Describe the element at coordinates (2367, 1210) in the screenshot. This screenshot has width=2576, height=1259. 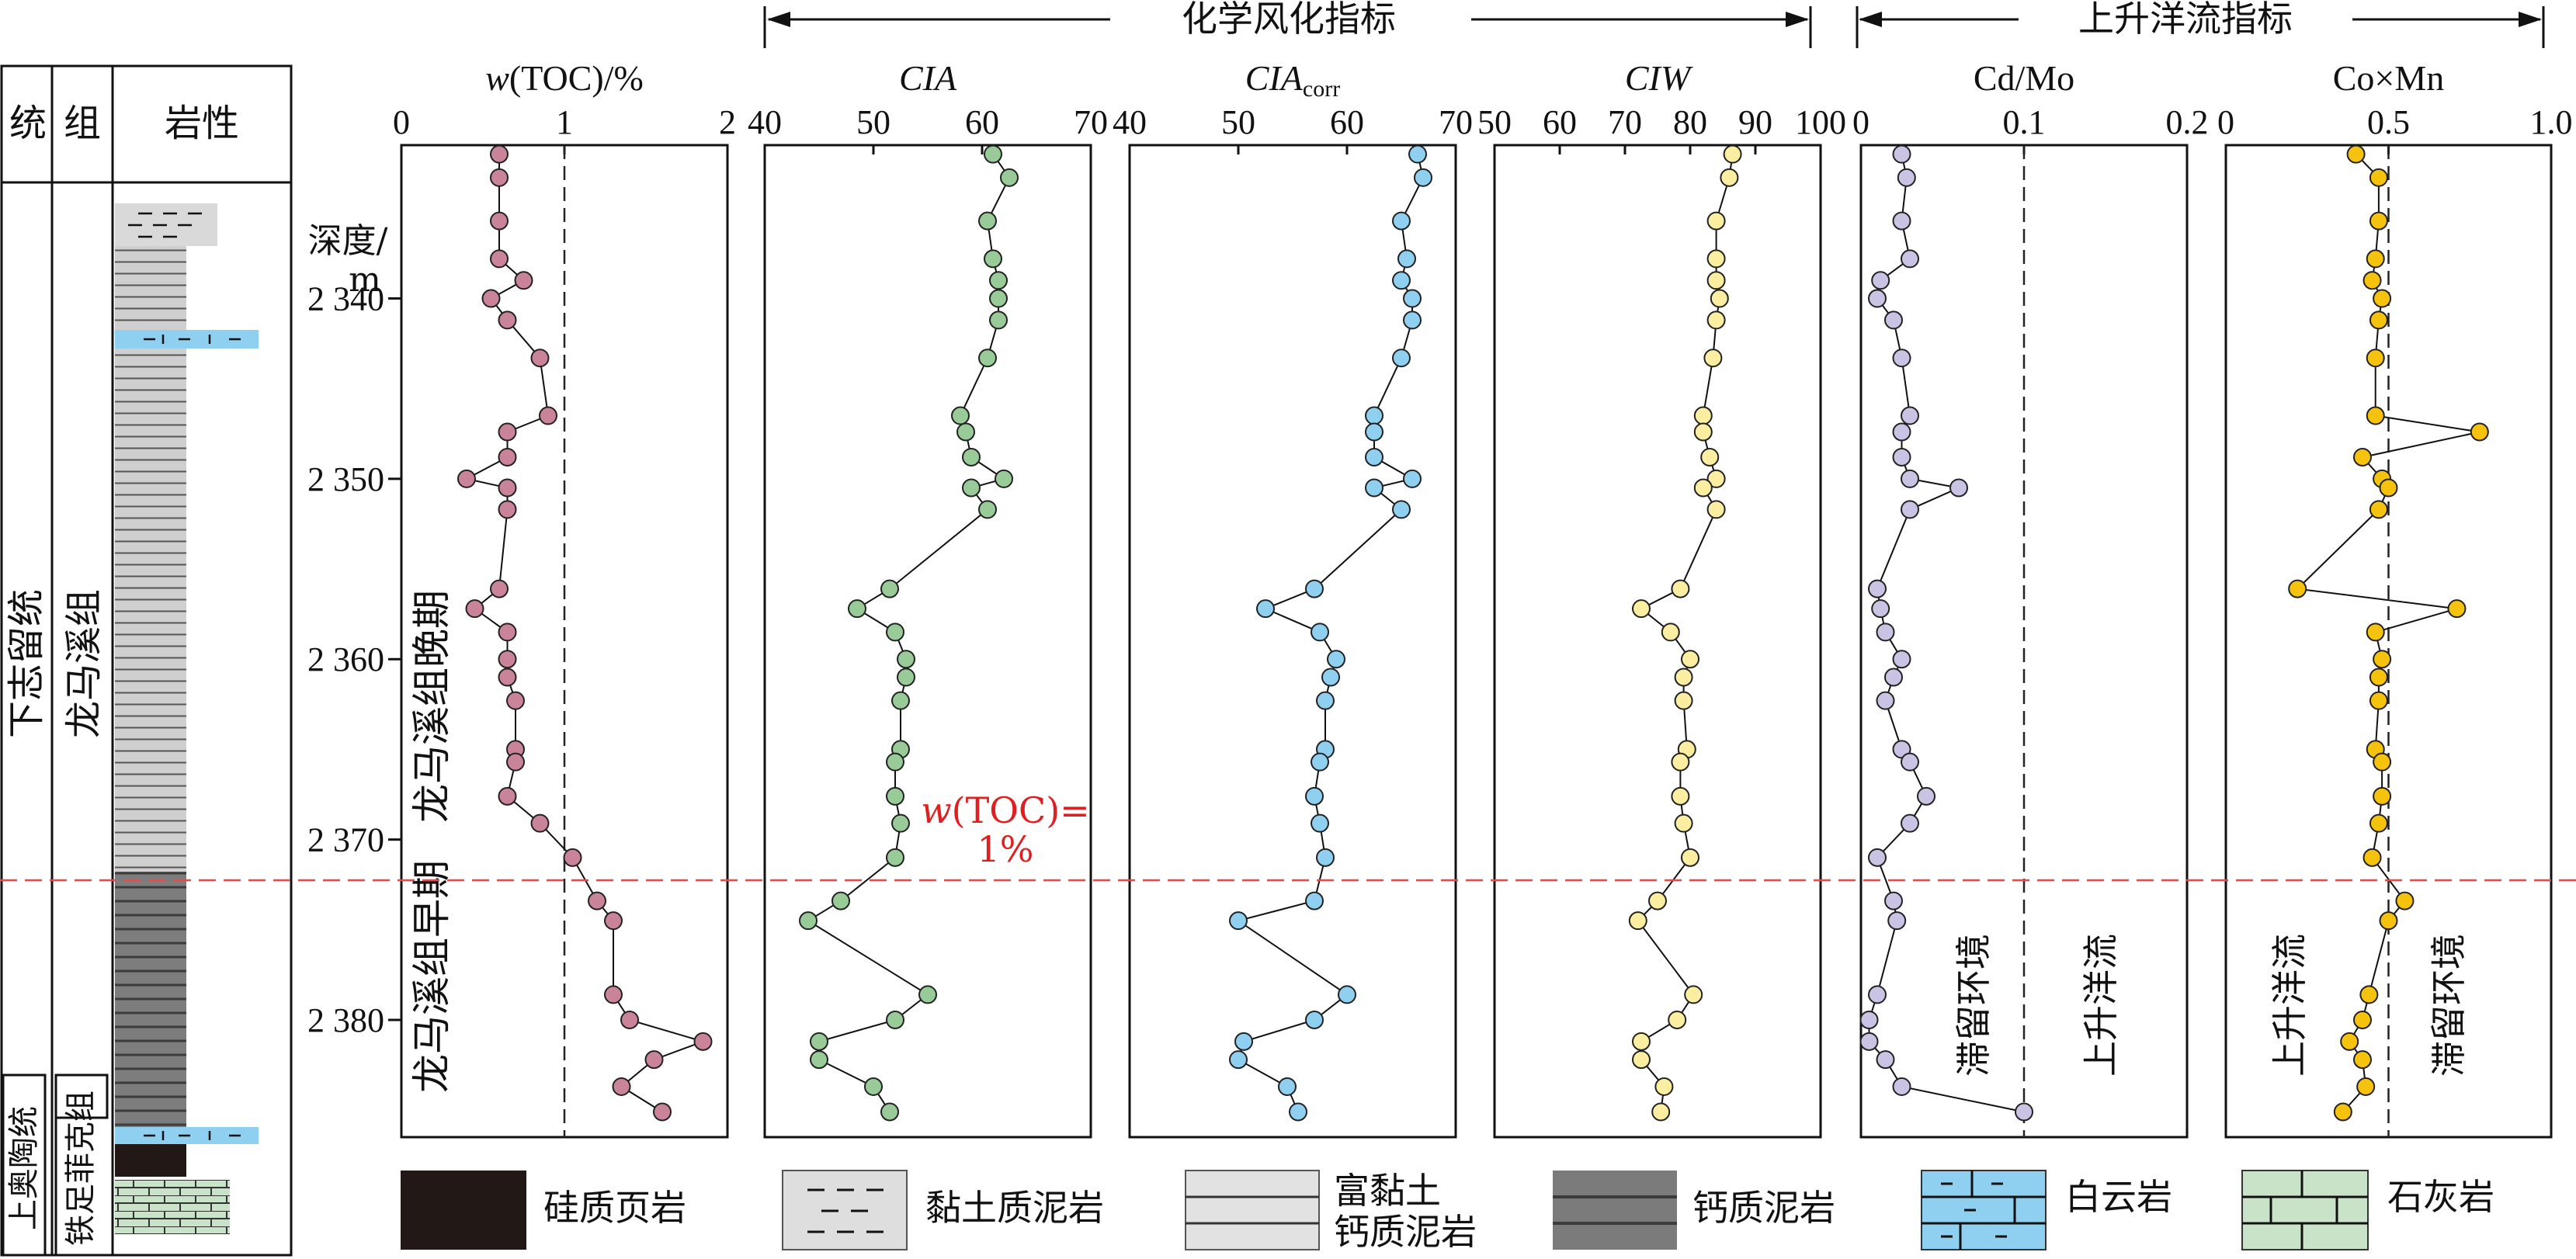
I see `legend-item-limestone: 石灰岩` at that location.